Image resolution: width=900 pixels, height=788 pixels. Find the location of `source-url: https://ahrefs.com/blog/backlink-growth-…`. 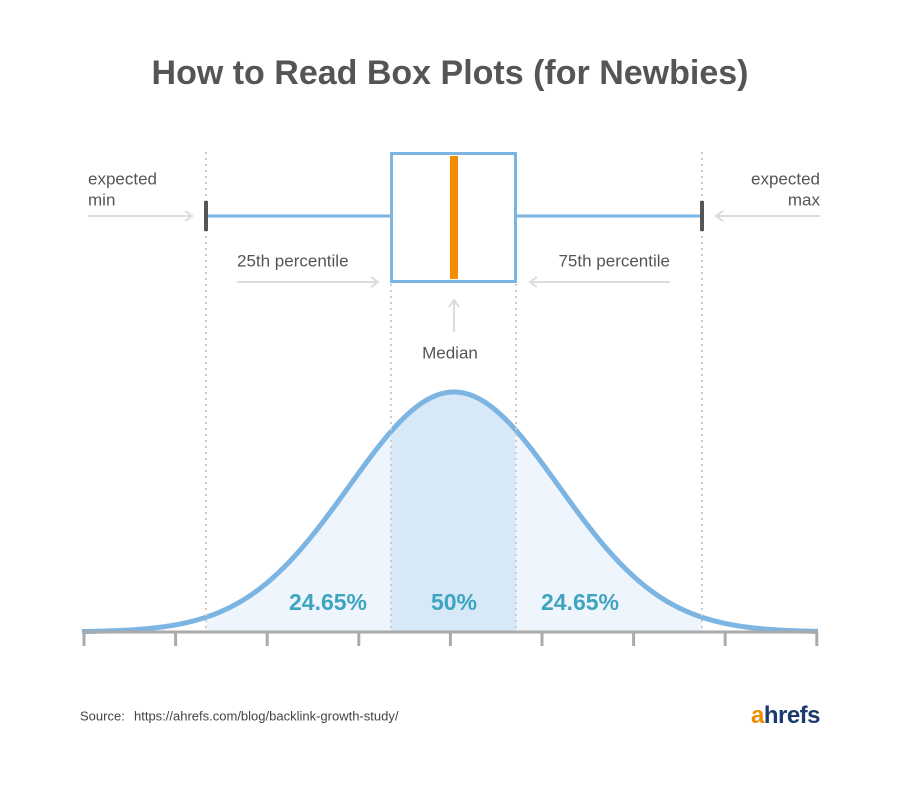

source-url: https://ahrefs.com/blog/backlink-growth-… is located at coordinates (266, 715).